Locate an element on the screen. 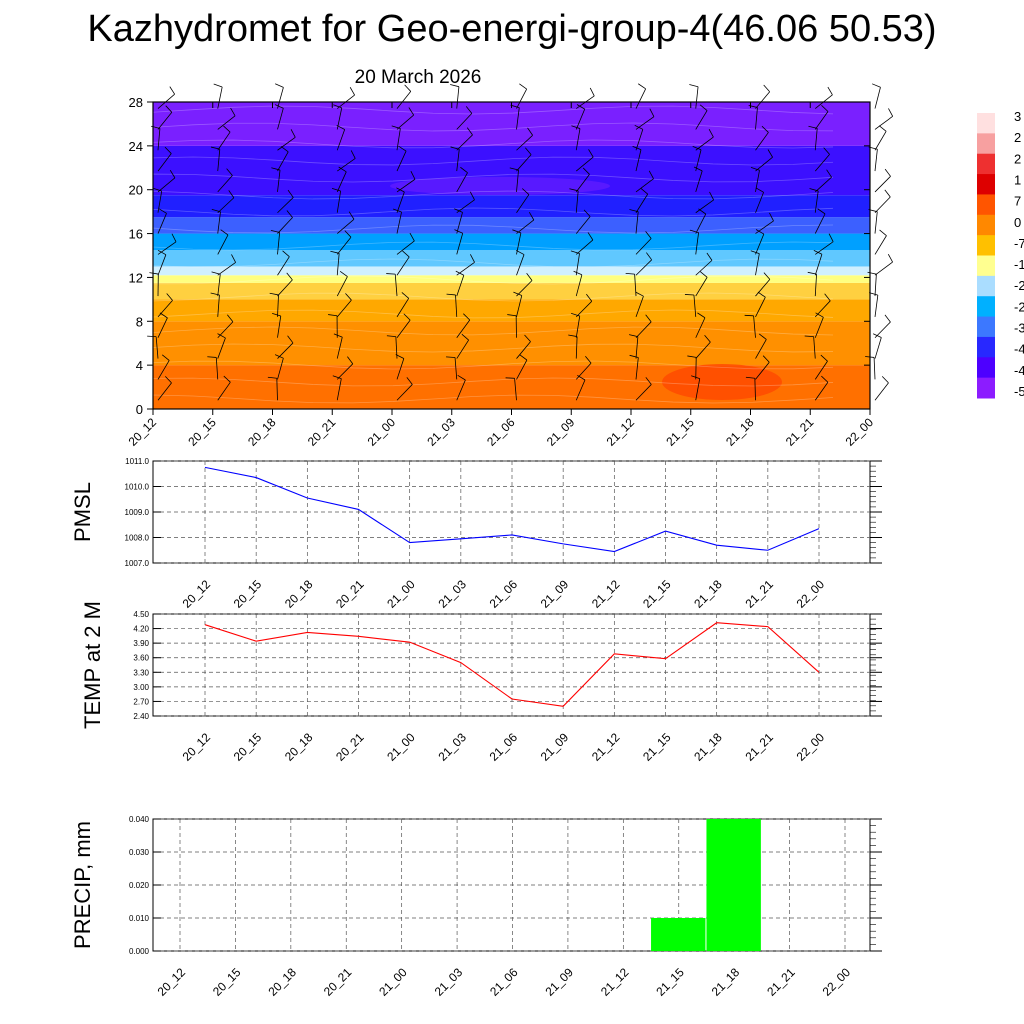 The height and width of the screenshot is (1024, 1024). cold-core-contour is located at coordinates (500, 186).